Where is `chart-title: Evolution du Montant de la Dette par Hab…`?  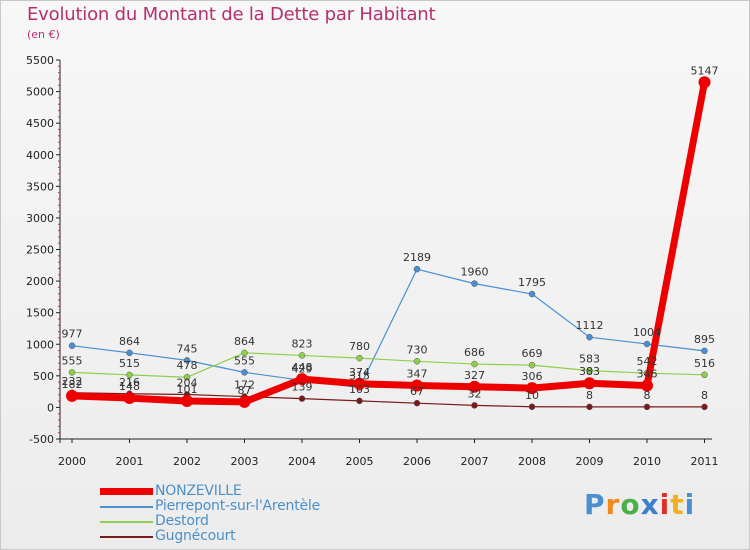 chart-title: Evolution du Montant de la Dette par Hab… is located at coordinates (231, 14).